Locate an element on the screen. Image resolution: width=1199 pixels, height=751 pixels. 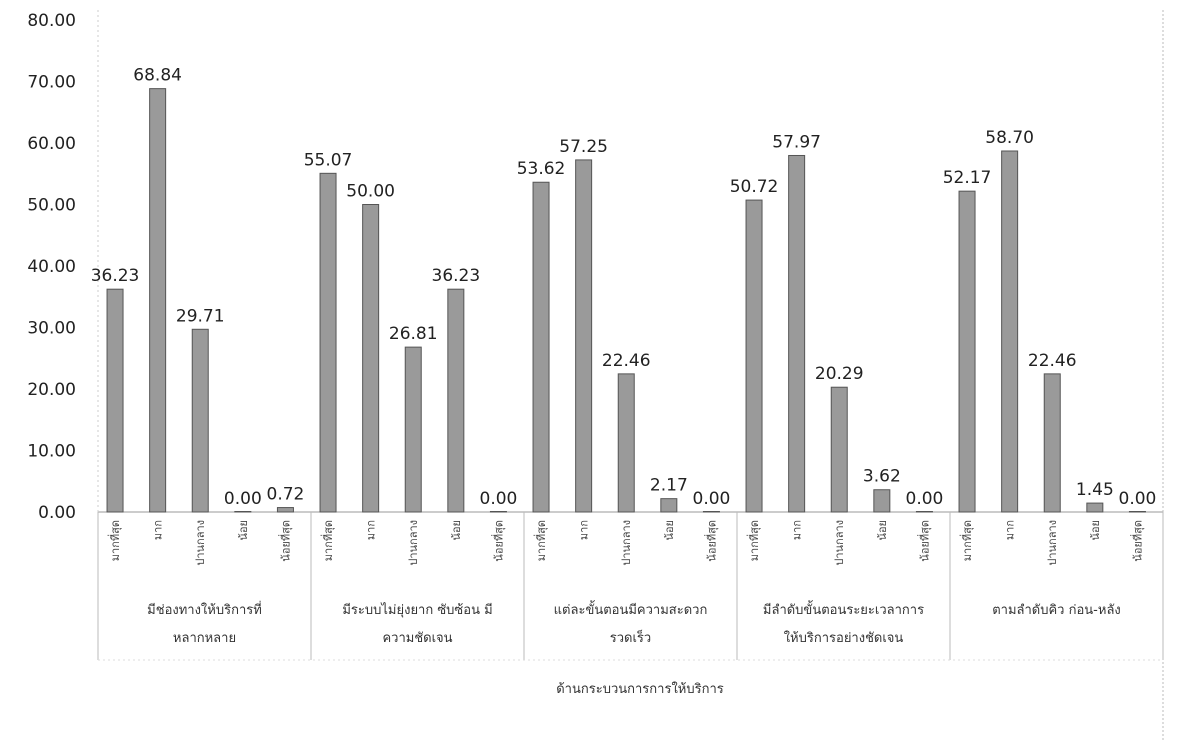
y-tick-label: 60.00 is located at coordinates (51, 144).